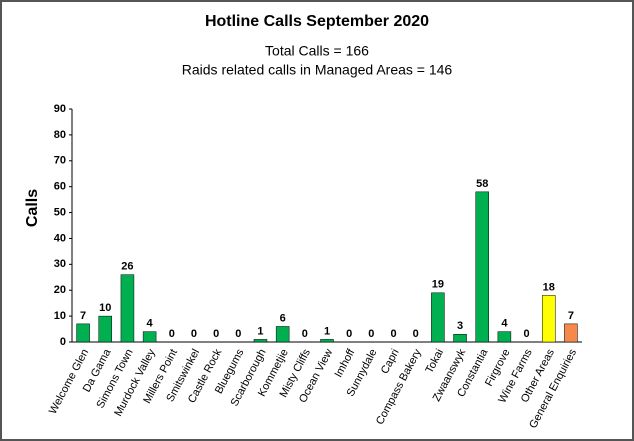  I want to click on y-tick-label: 90, so click(60, 109).